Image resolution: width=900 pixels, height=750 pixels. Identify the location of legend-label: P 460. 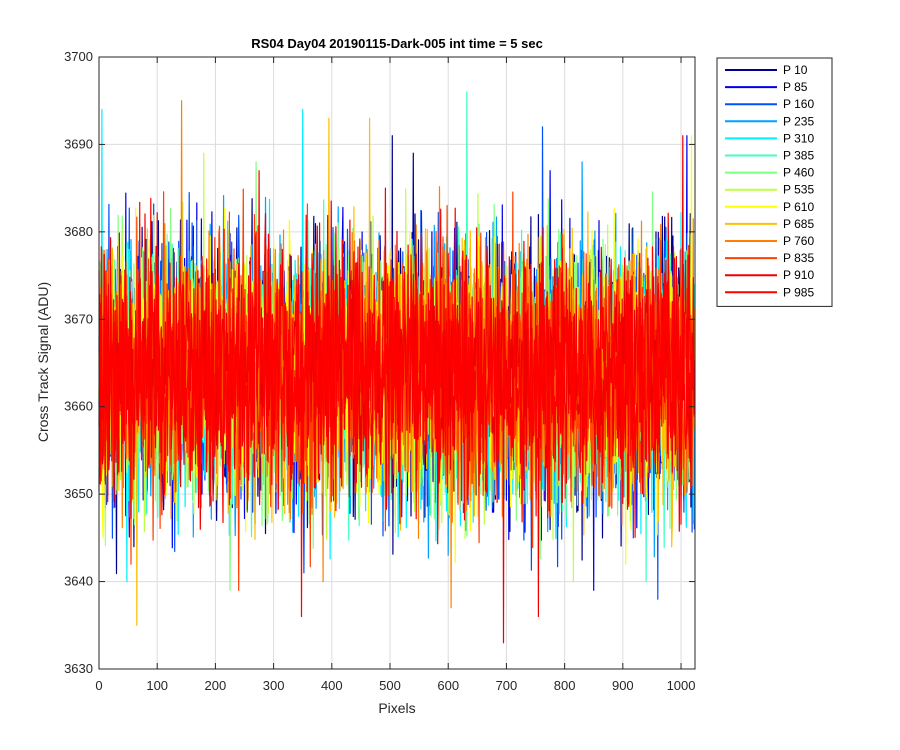
(798, 173).